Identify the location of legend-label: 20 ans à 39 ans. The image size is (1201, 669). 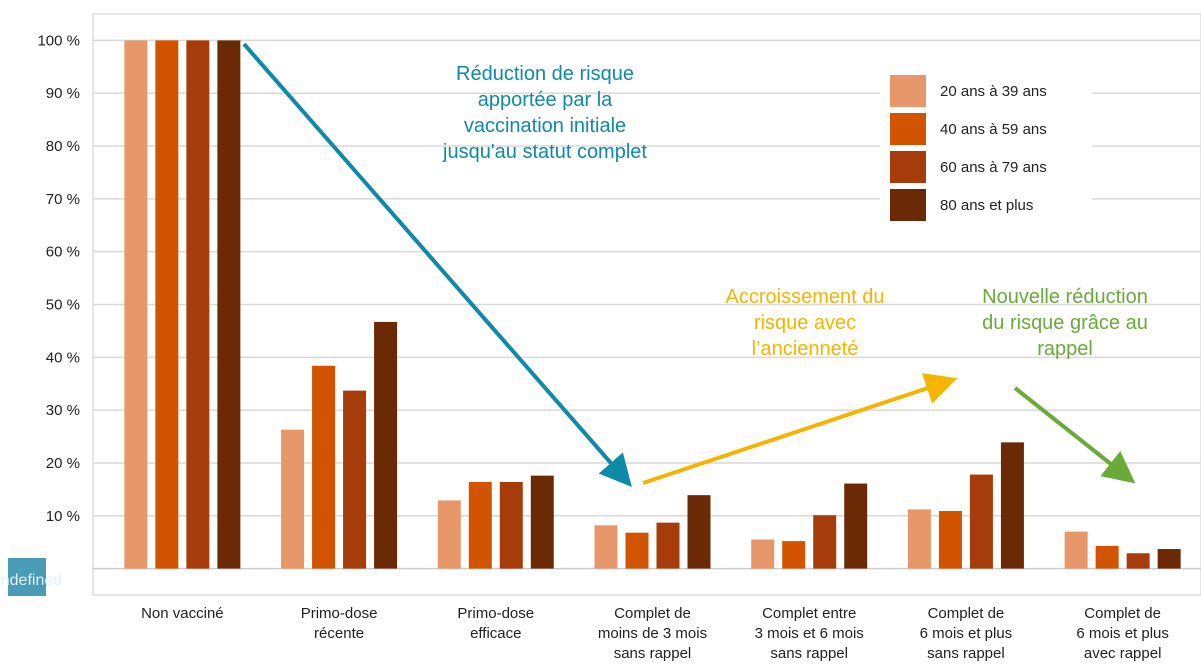
(993, 91).